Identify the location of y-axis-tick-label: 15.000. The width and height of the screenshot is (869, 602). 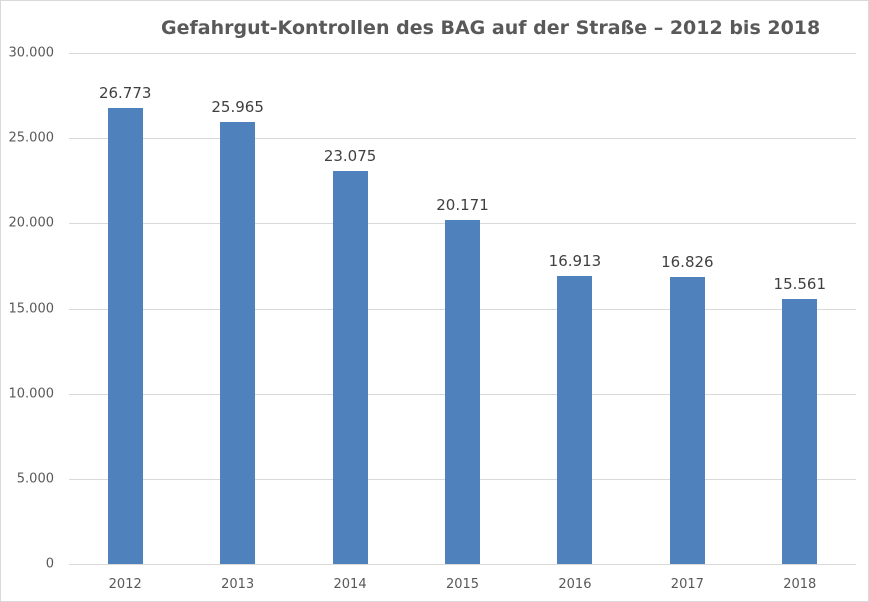
(31, 308).